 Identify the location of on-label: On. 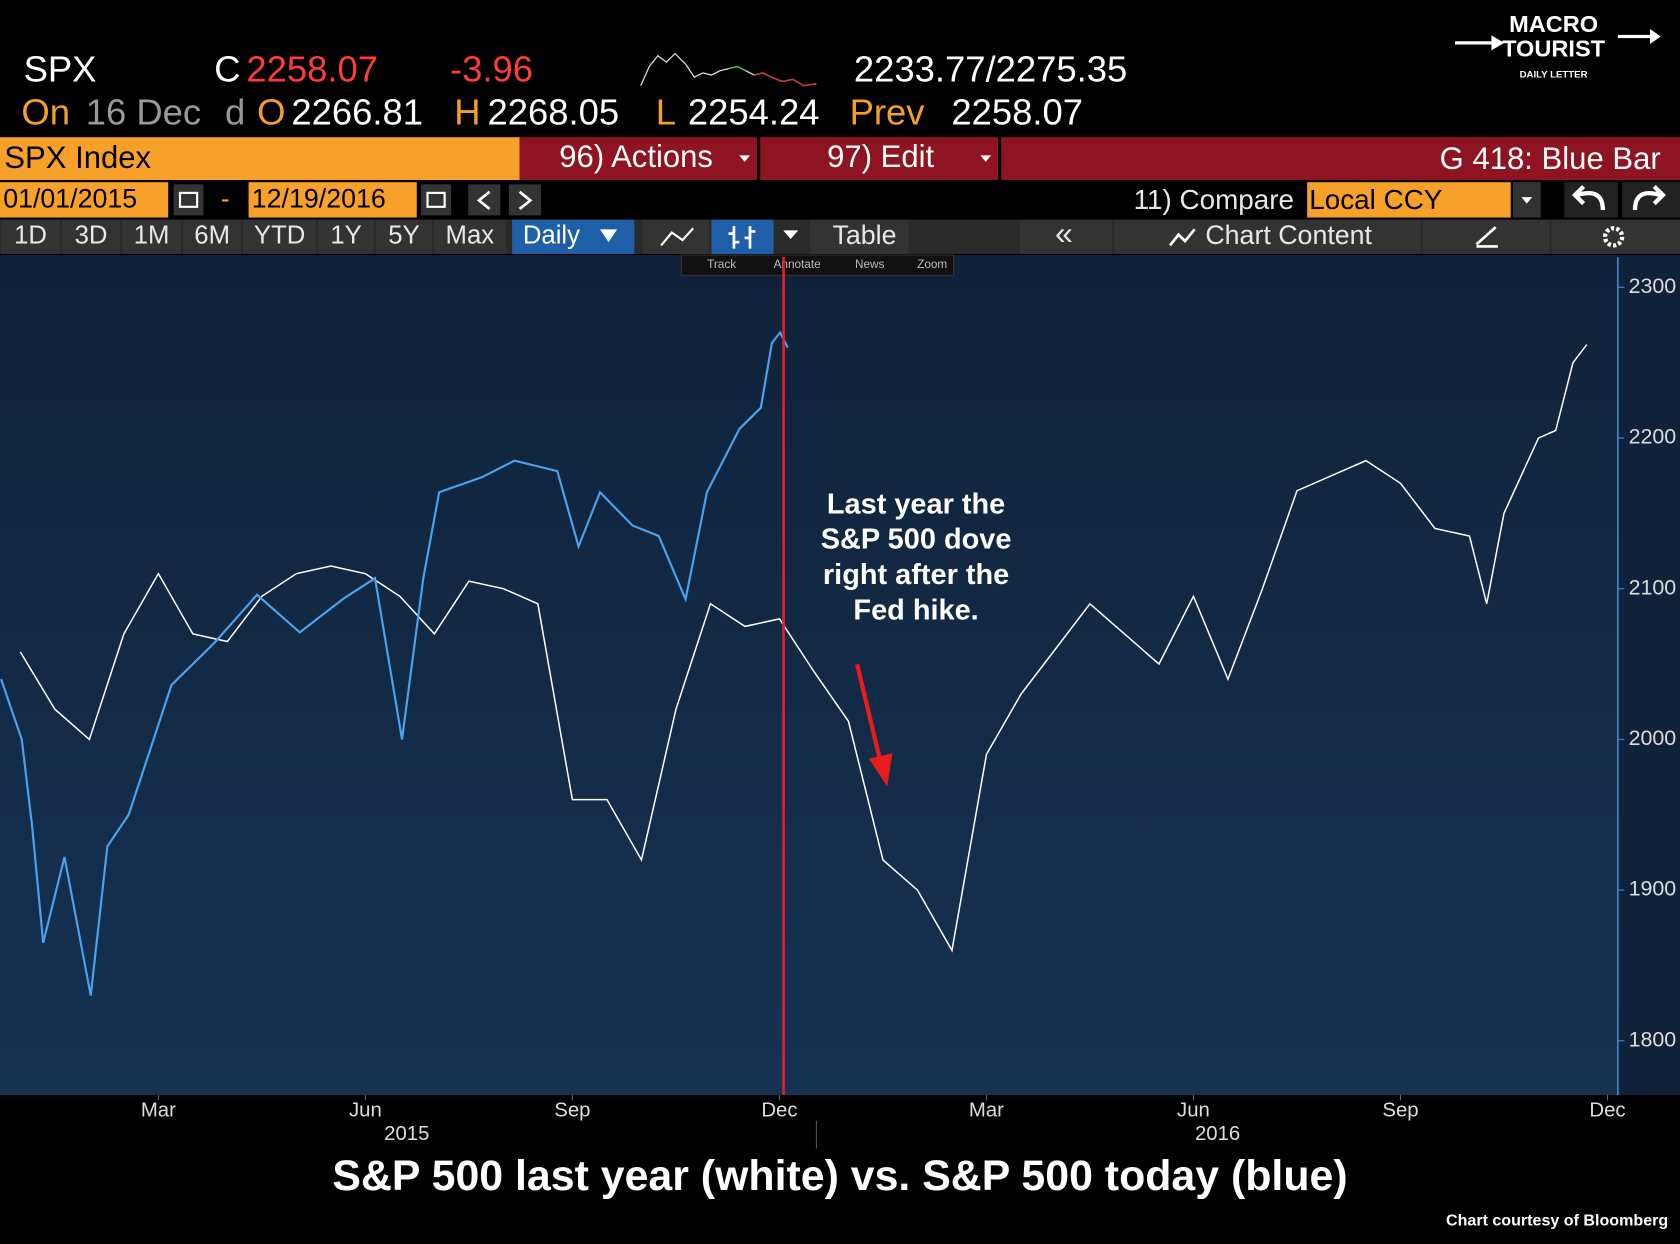
(45, 111).